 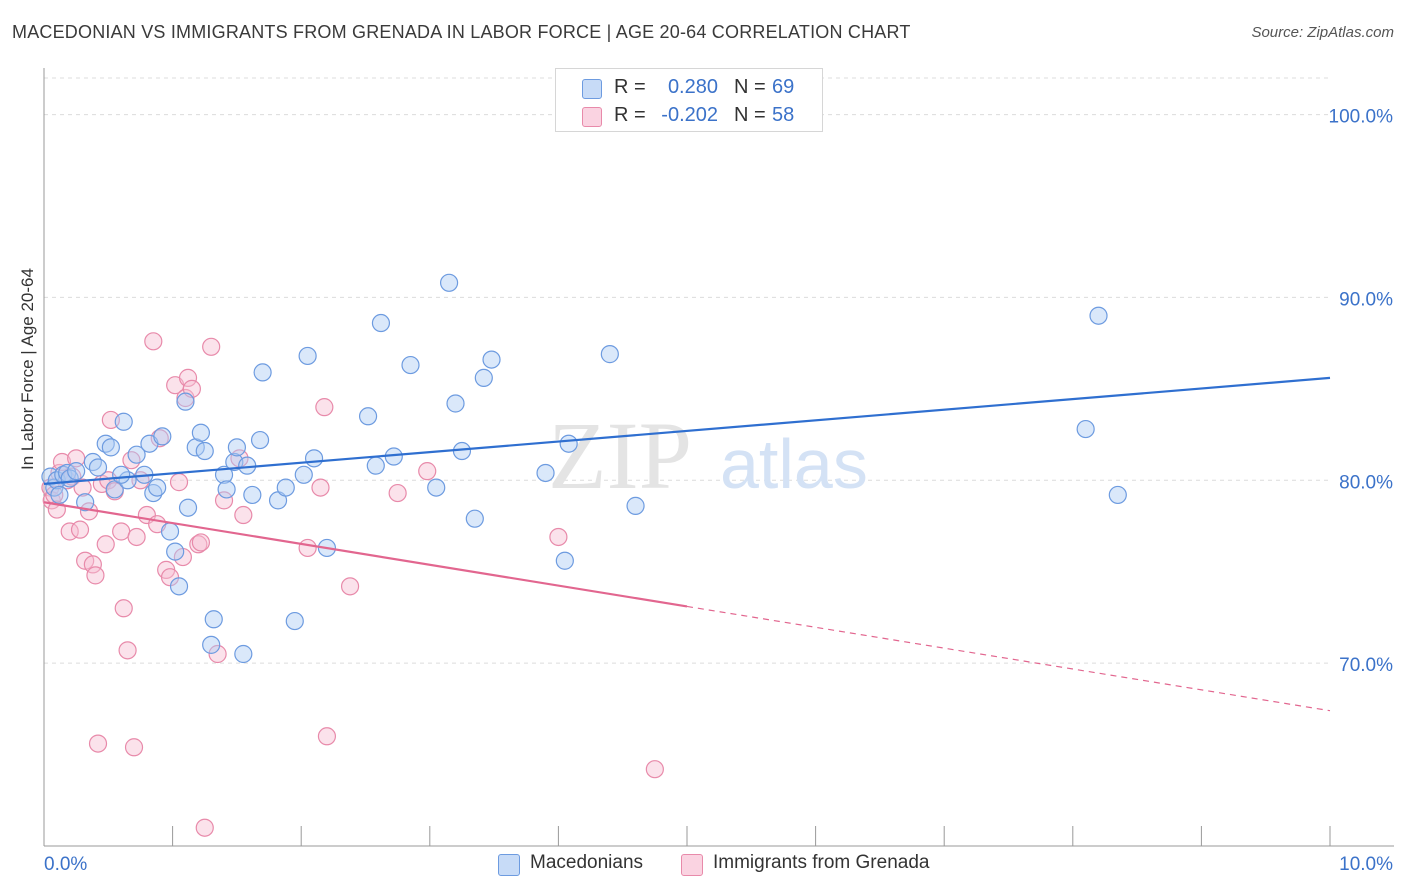 What do you see at coordinates (1366, 864) in the screenshot?
I see `x-tick-label: 10.0%` at bounding box center [1366, 864].